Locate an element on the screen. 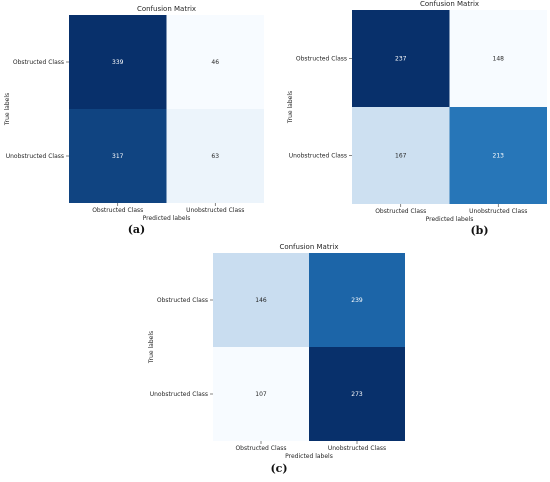 The width and height of the screenshot is (550, 482). cell-value-label: 339 is located at coordinates (118, 62).